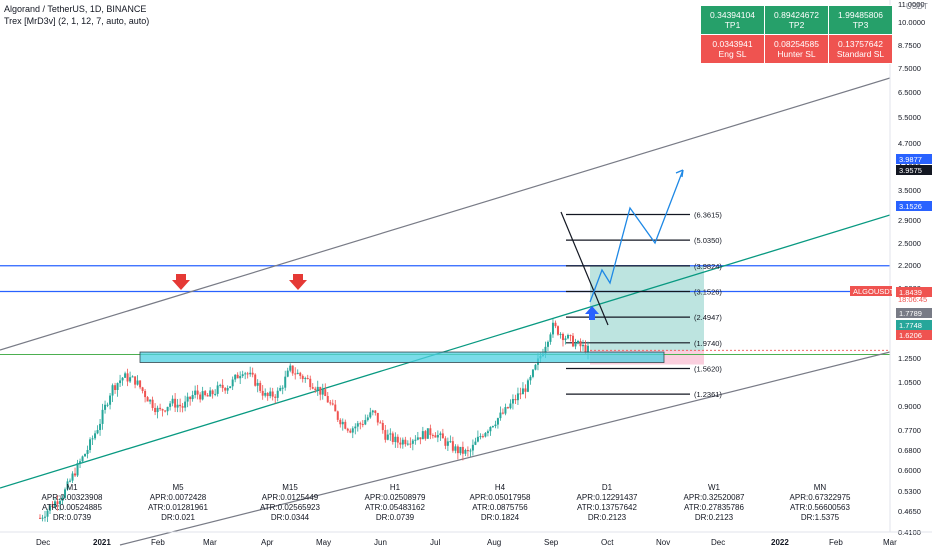 This screenshot has width=932, height=550. What do you see at coordinates (178, 487) in the screenshot?
I see `timeframe-stat: M5` at bounding box center [178, 487].